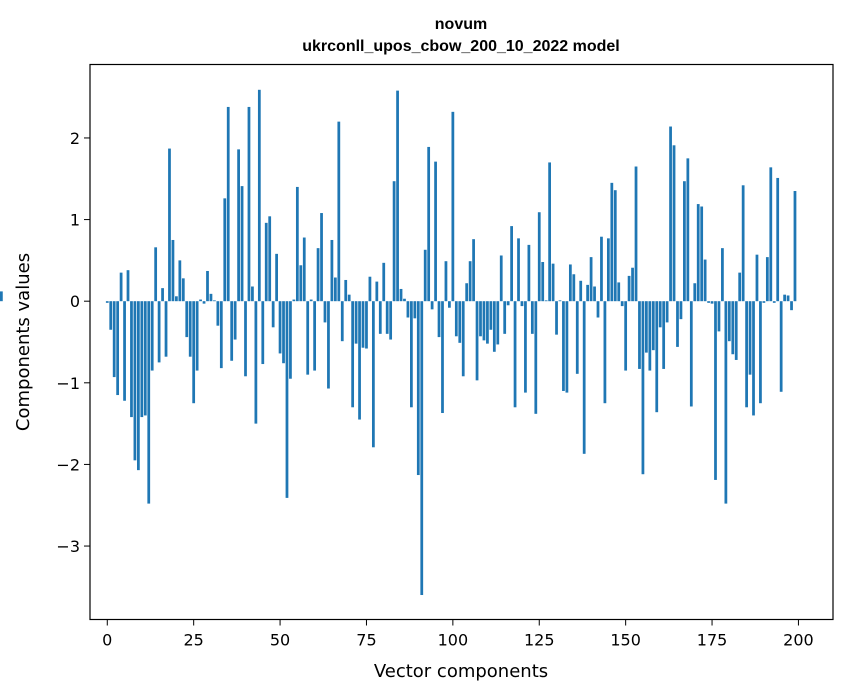 The image size is (847, 696). What do you see at coordinates (458, 634) in the screenshot?
I see `x-axis-ticks: 0 25 50 75 100 125 150 175 200` at bounding box center [458, 634].